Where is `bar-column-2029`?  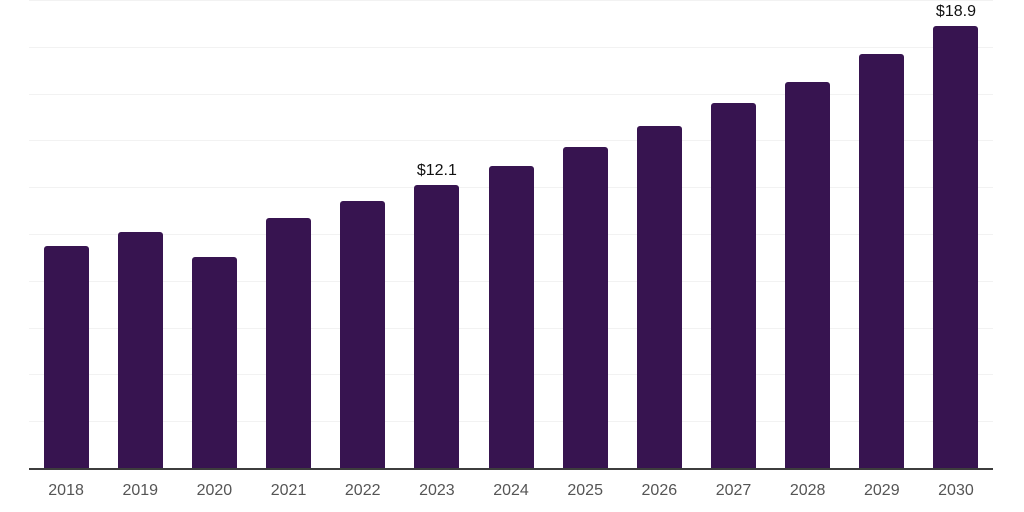 bar-column-2029 is located at coordinates (882, 234).